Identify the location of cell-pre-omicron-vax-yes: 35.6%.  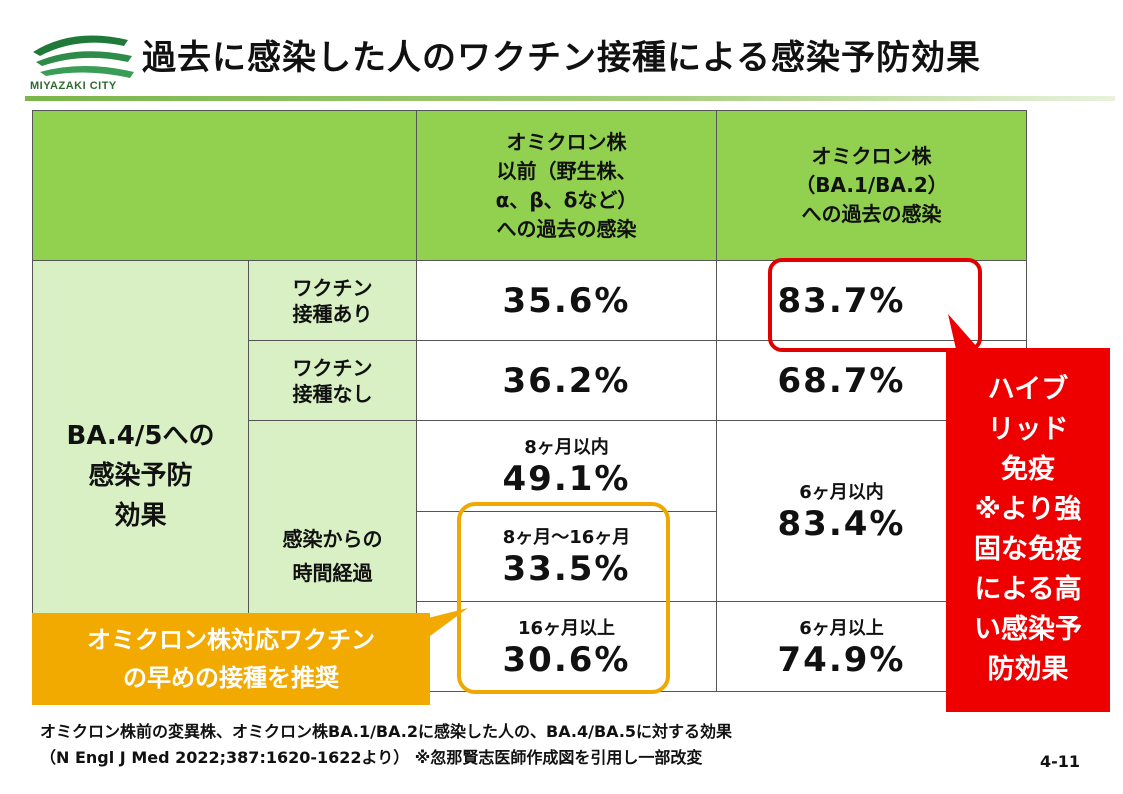
(566, 300).